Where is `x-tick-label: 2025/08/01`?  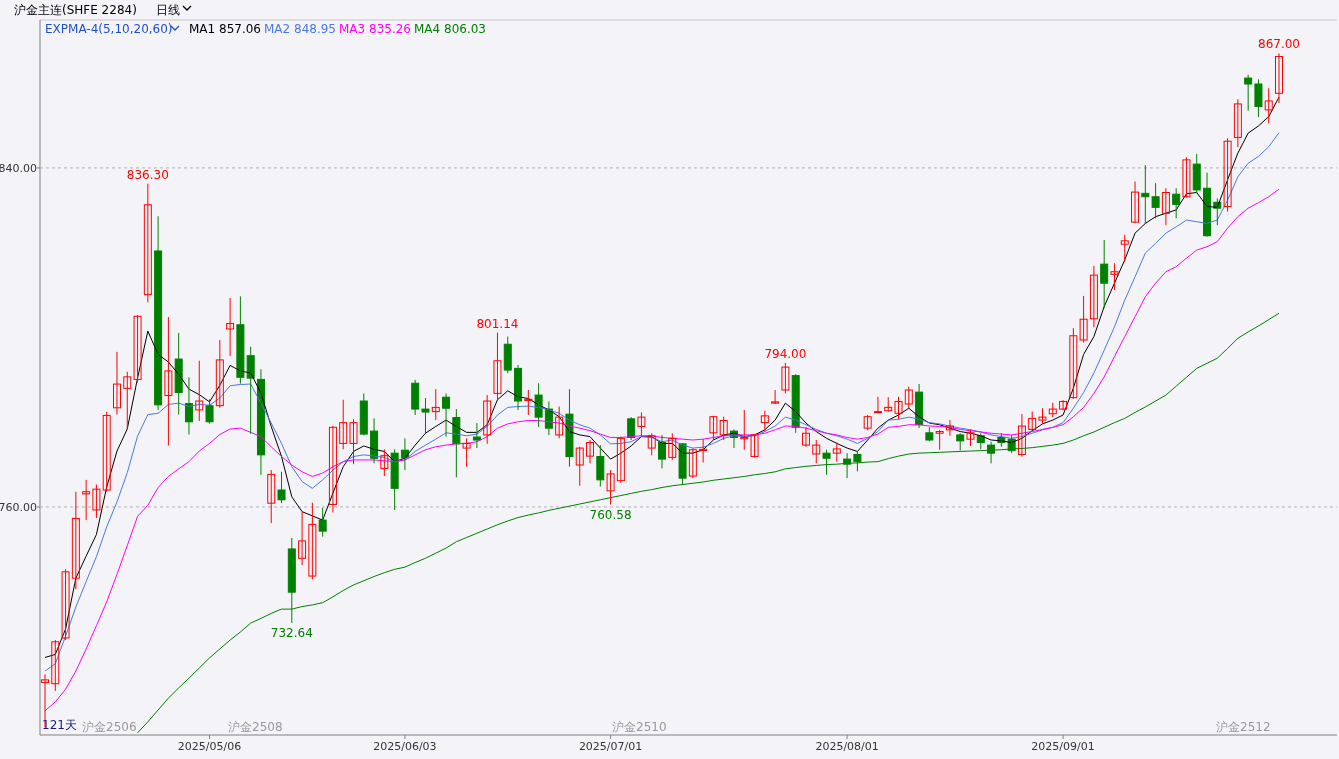
x-tick-label: 2025/08/01 is located at coordinates (847, 746).